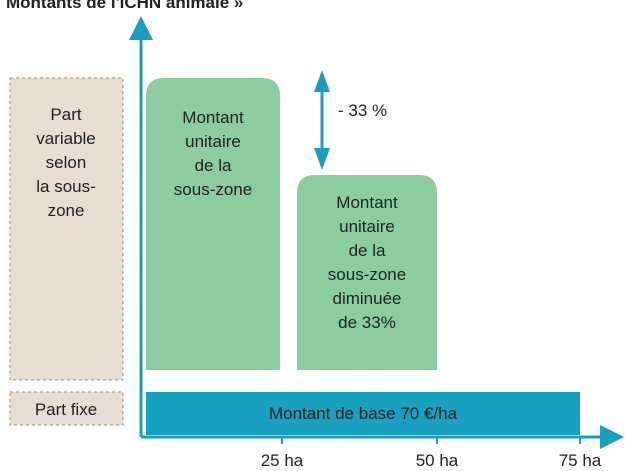 This screenshot has height=471, width=625. Describe the element at coordinates (66, 210) in the screenshot. I see `text-line: zone` at that location.